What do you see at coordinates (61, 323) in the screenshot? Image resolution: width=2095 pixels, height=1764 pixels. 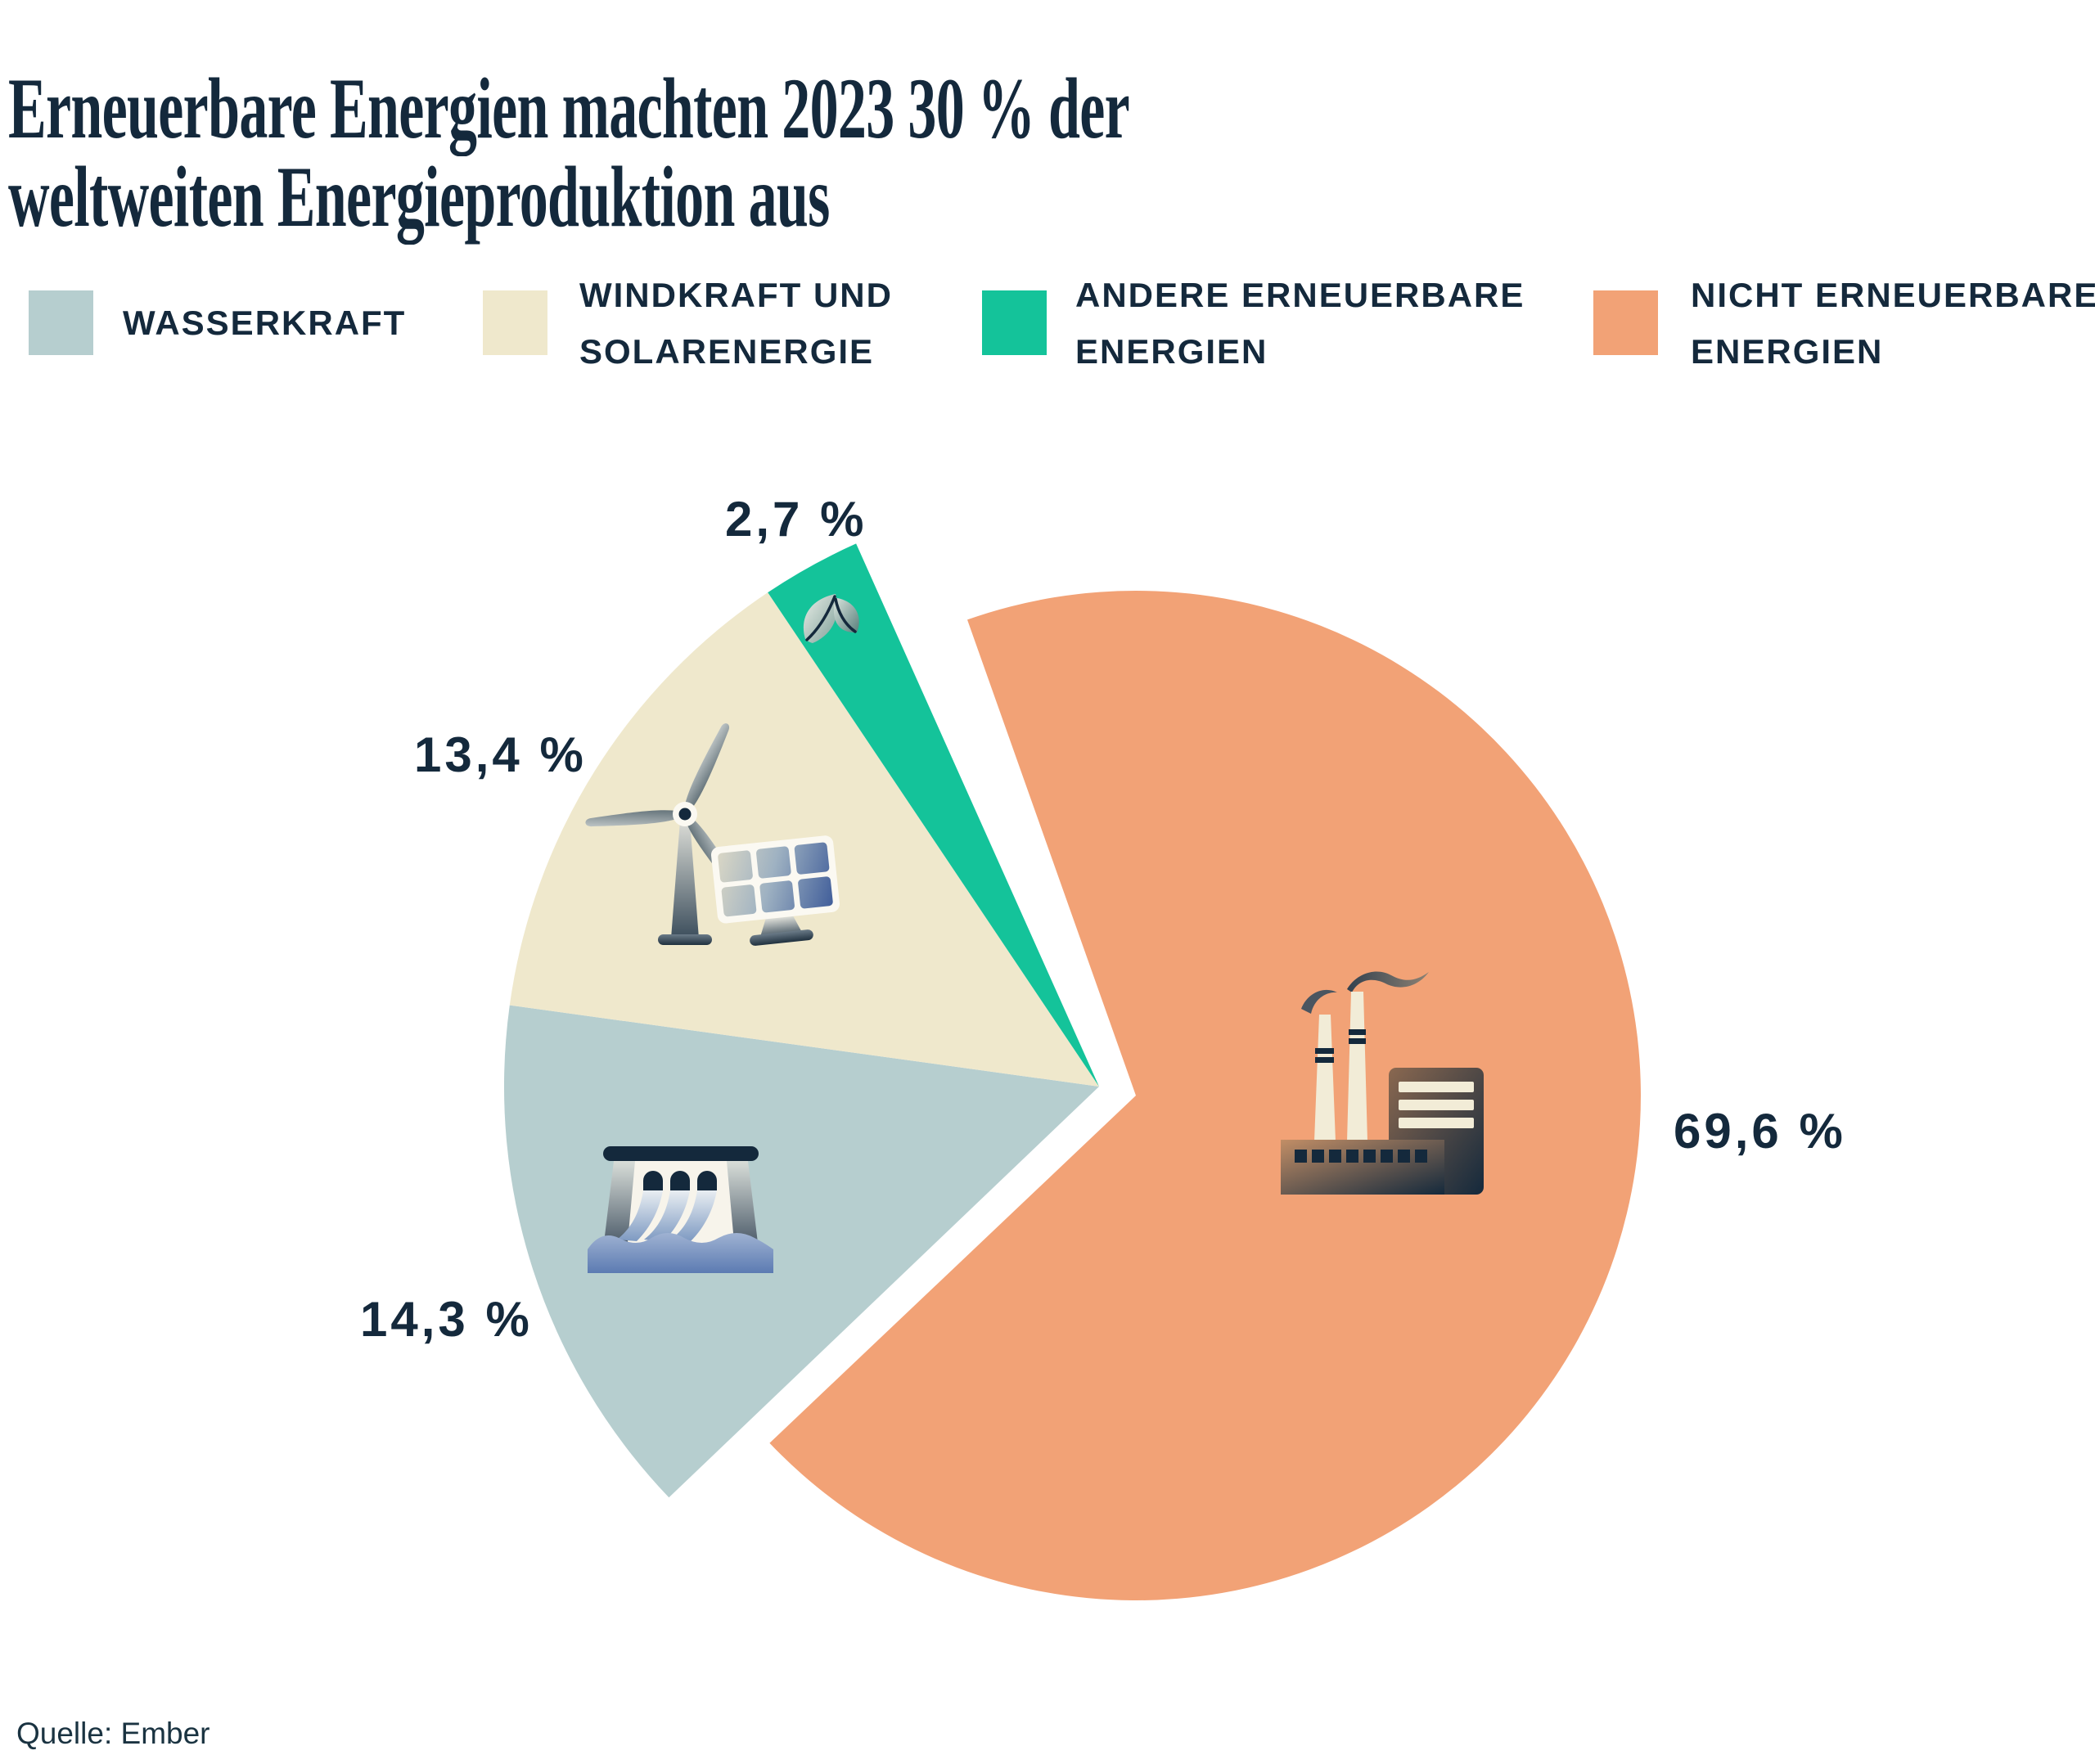 I see `legend-swatch-wasserkraft` at bounding box center [61, 323].